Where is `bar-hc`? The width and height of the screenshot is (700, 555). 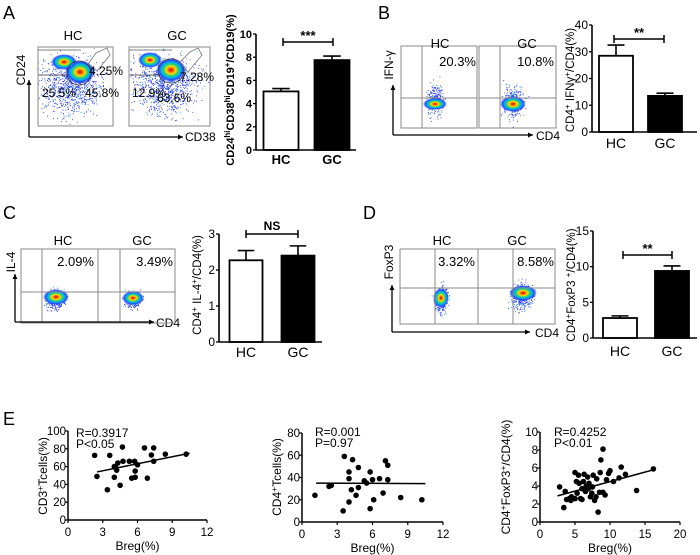 bar-hc is located at coordinates (620, 328).